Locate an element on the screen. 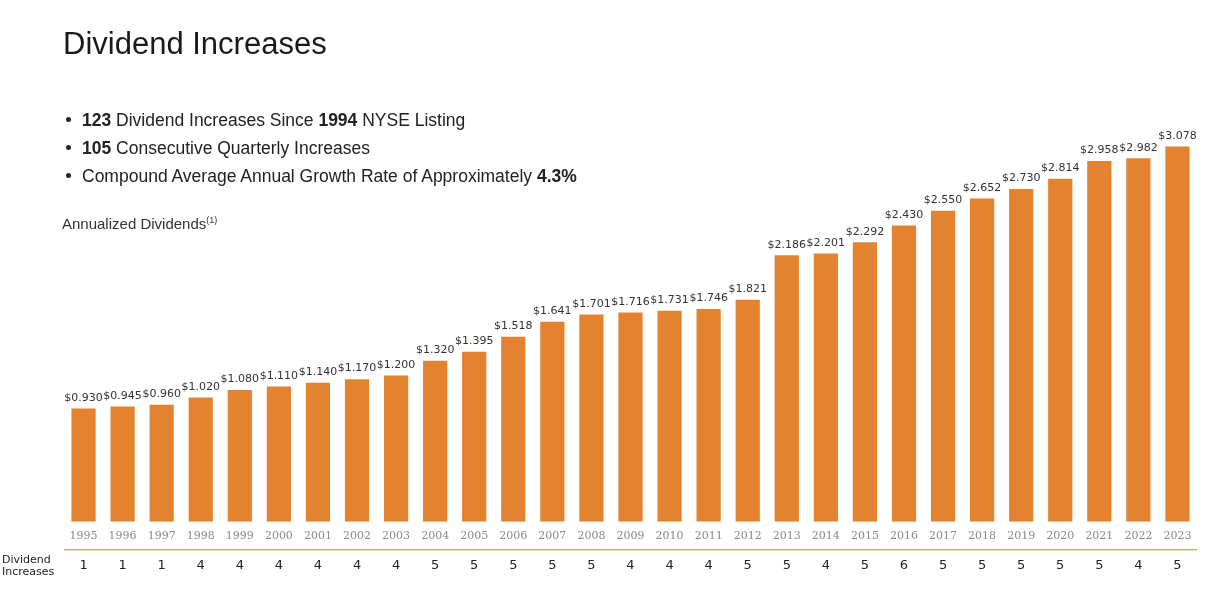 The width and height of the screenshot is (1215, 605). text: Compound Average Annual Growth Rate of Approximately 4.3% is located at coordinates (329, 176).